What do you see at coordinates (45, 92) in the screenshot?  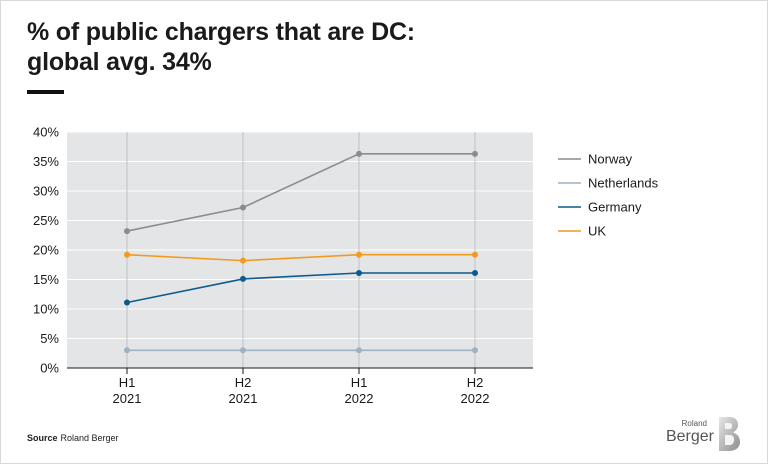 I see `title-underline` at bounding box center [45, 92].